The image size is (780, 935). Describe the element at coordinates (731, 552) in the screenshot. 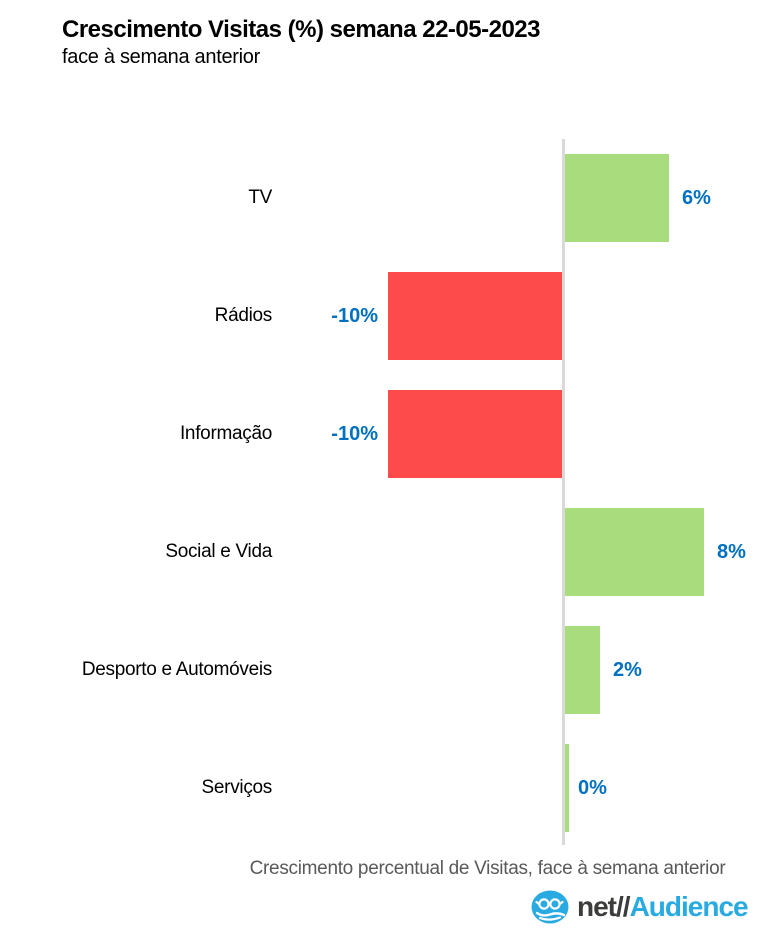

I see `value-label: 8%` at that location.